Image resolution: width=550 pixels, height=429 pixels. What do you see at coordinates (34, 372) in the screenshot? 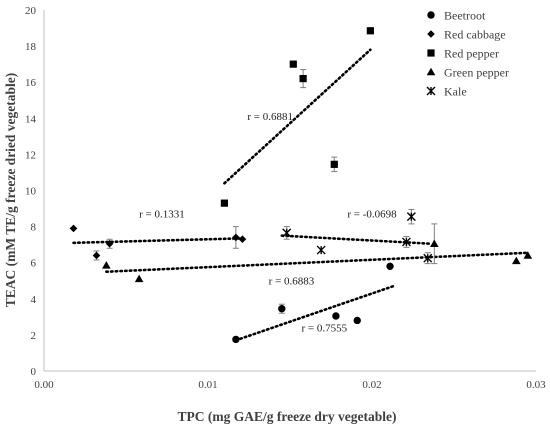
I see `y-tick-label: 0` at bounding box center [34, 372].